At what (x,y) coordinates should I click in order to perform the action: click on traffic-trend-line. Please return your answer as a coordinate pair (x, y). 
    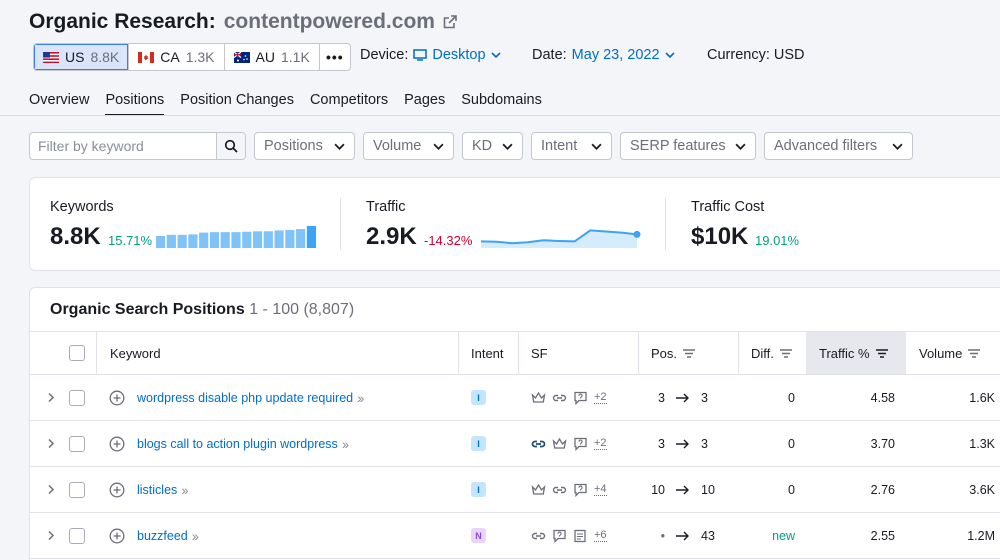
    Looking at the image, I should click on (559, 237).